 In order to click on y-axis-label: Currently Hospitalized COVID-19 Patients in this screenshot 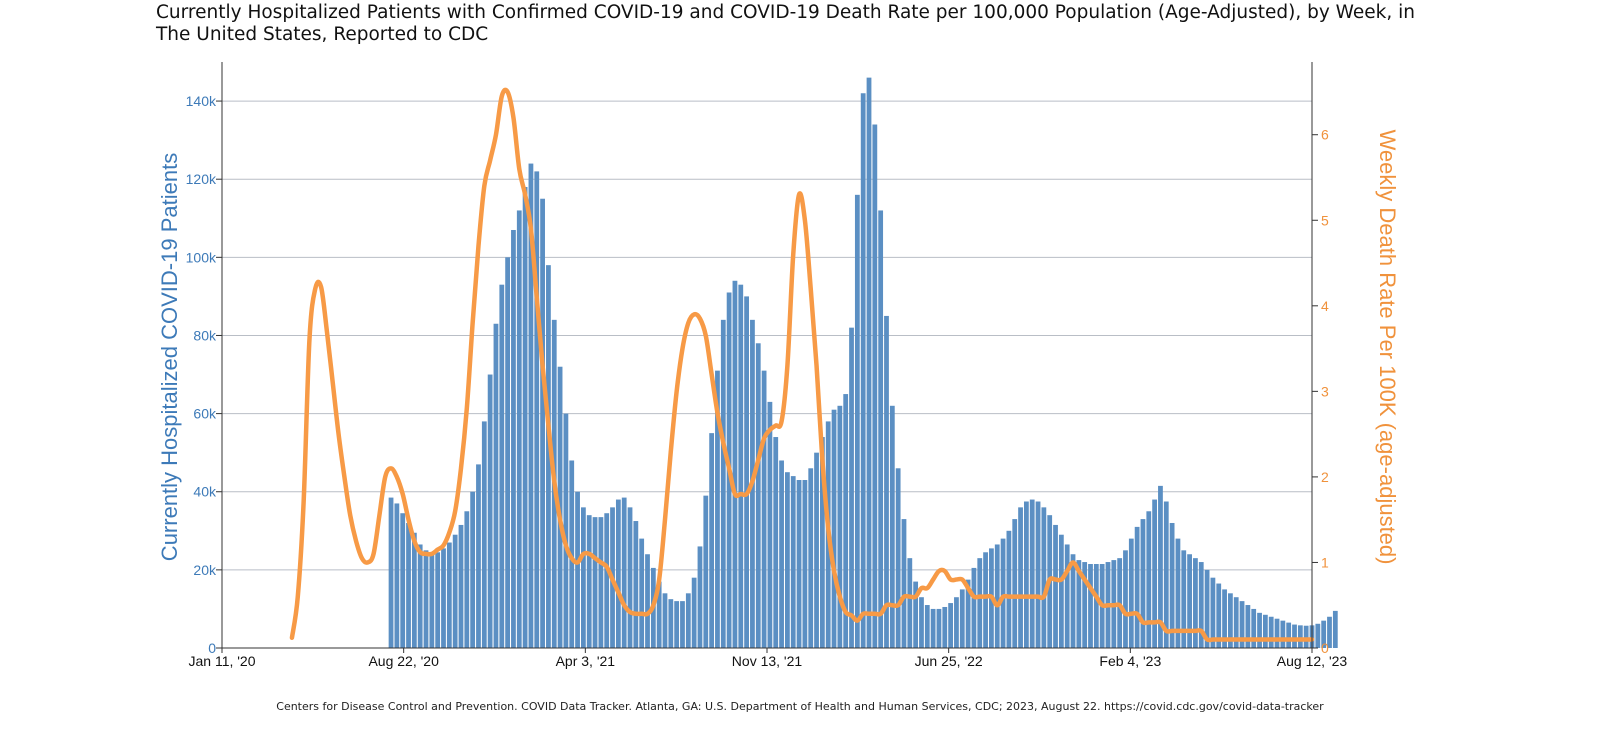, I will do `click(169, 357)`.